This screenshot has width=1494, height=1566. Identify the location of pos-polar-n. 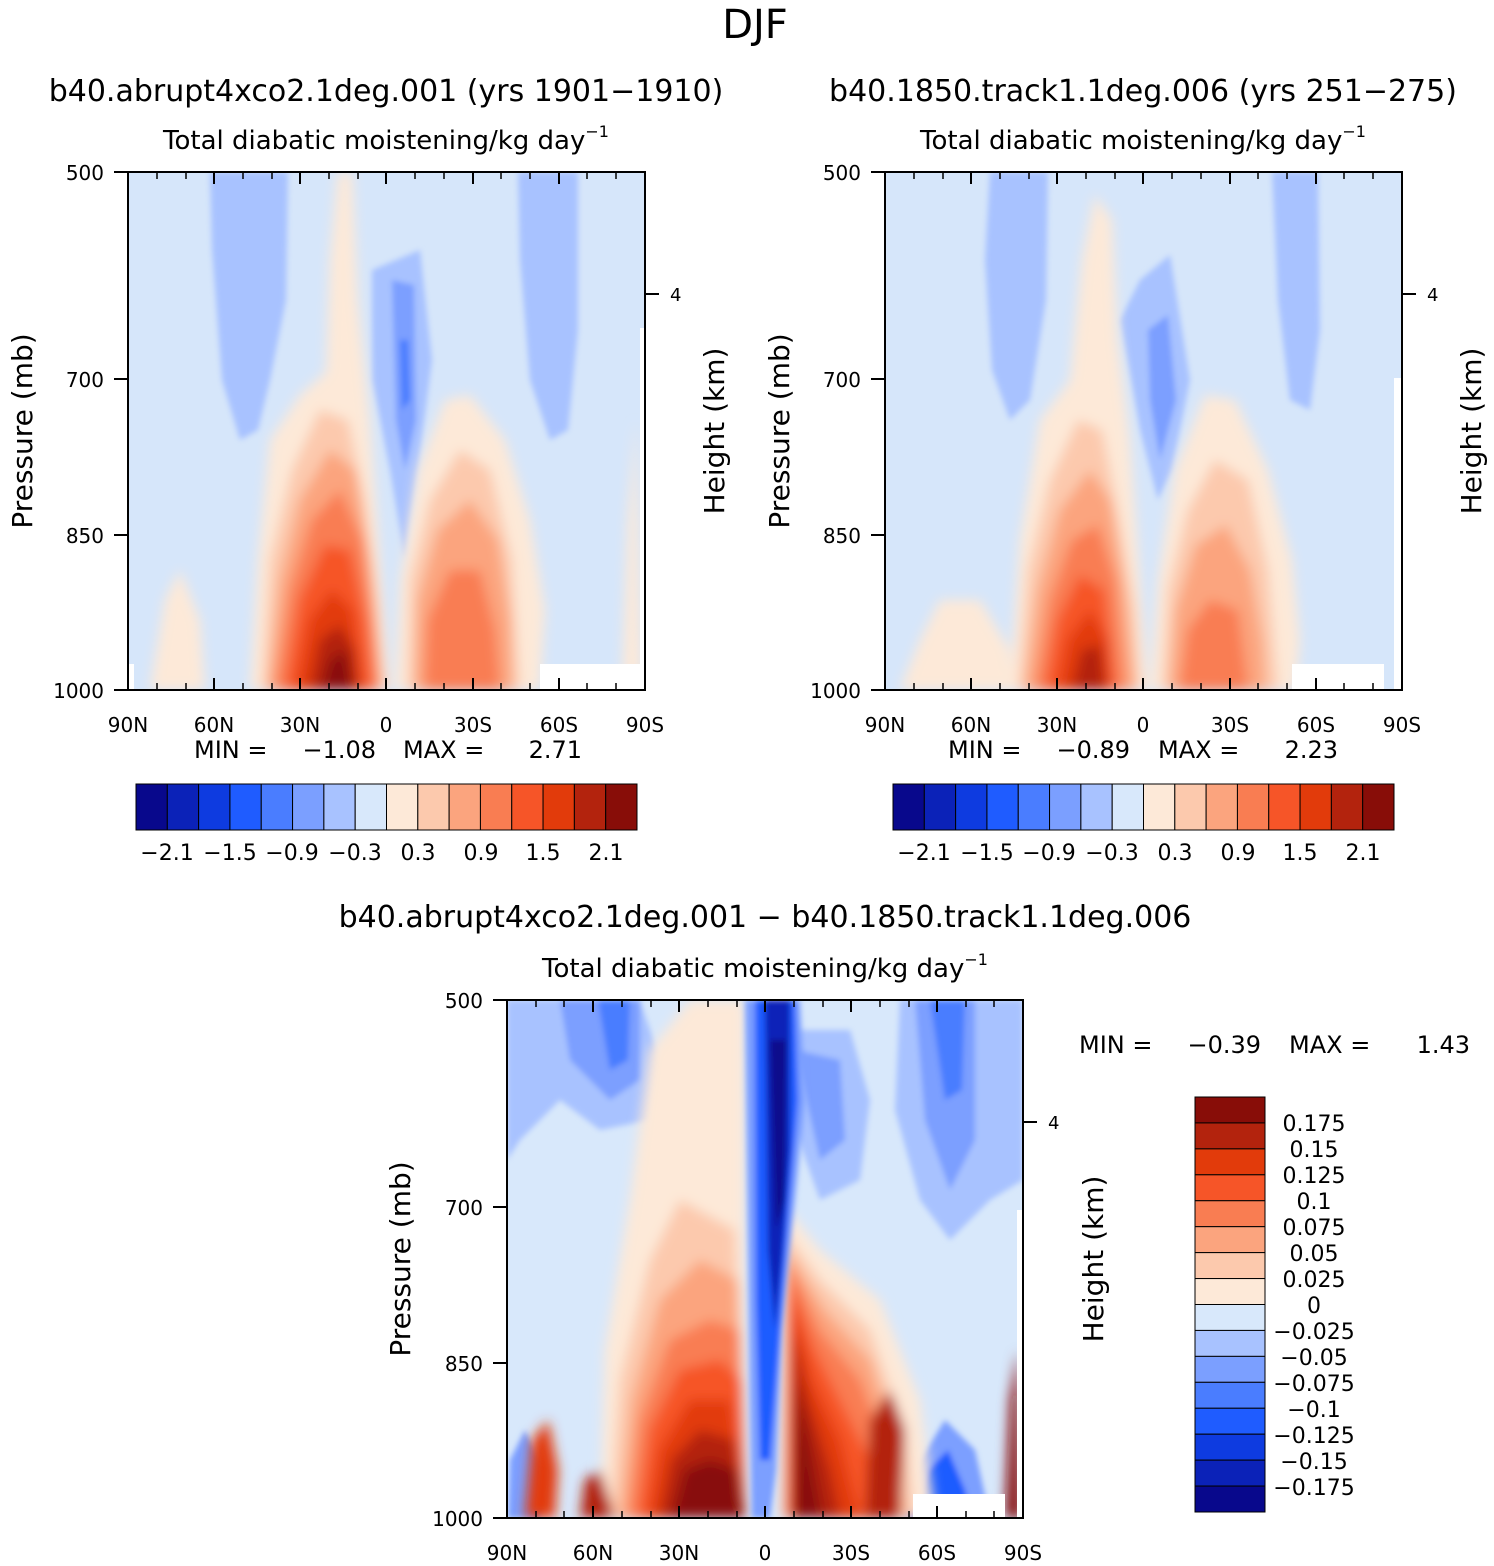
(956, 645).